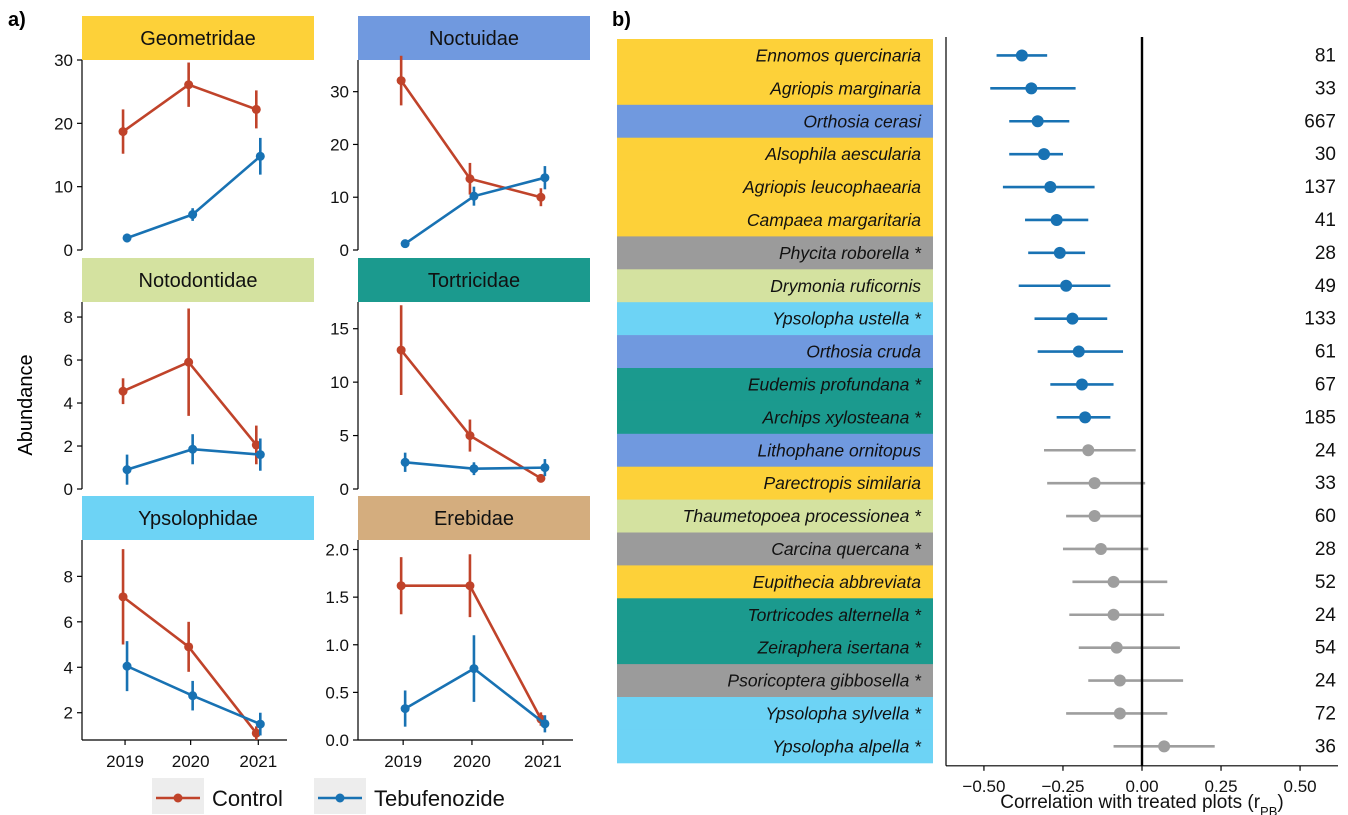 This screenshot has height=815, width=1348. Describe the element at coordinates (1325, 746) in the screenshot. I see `sample-size: 36` at that location.